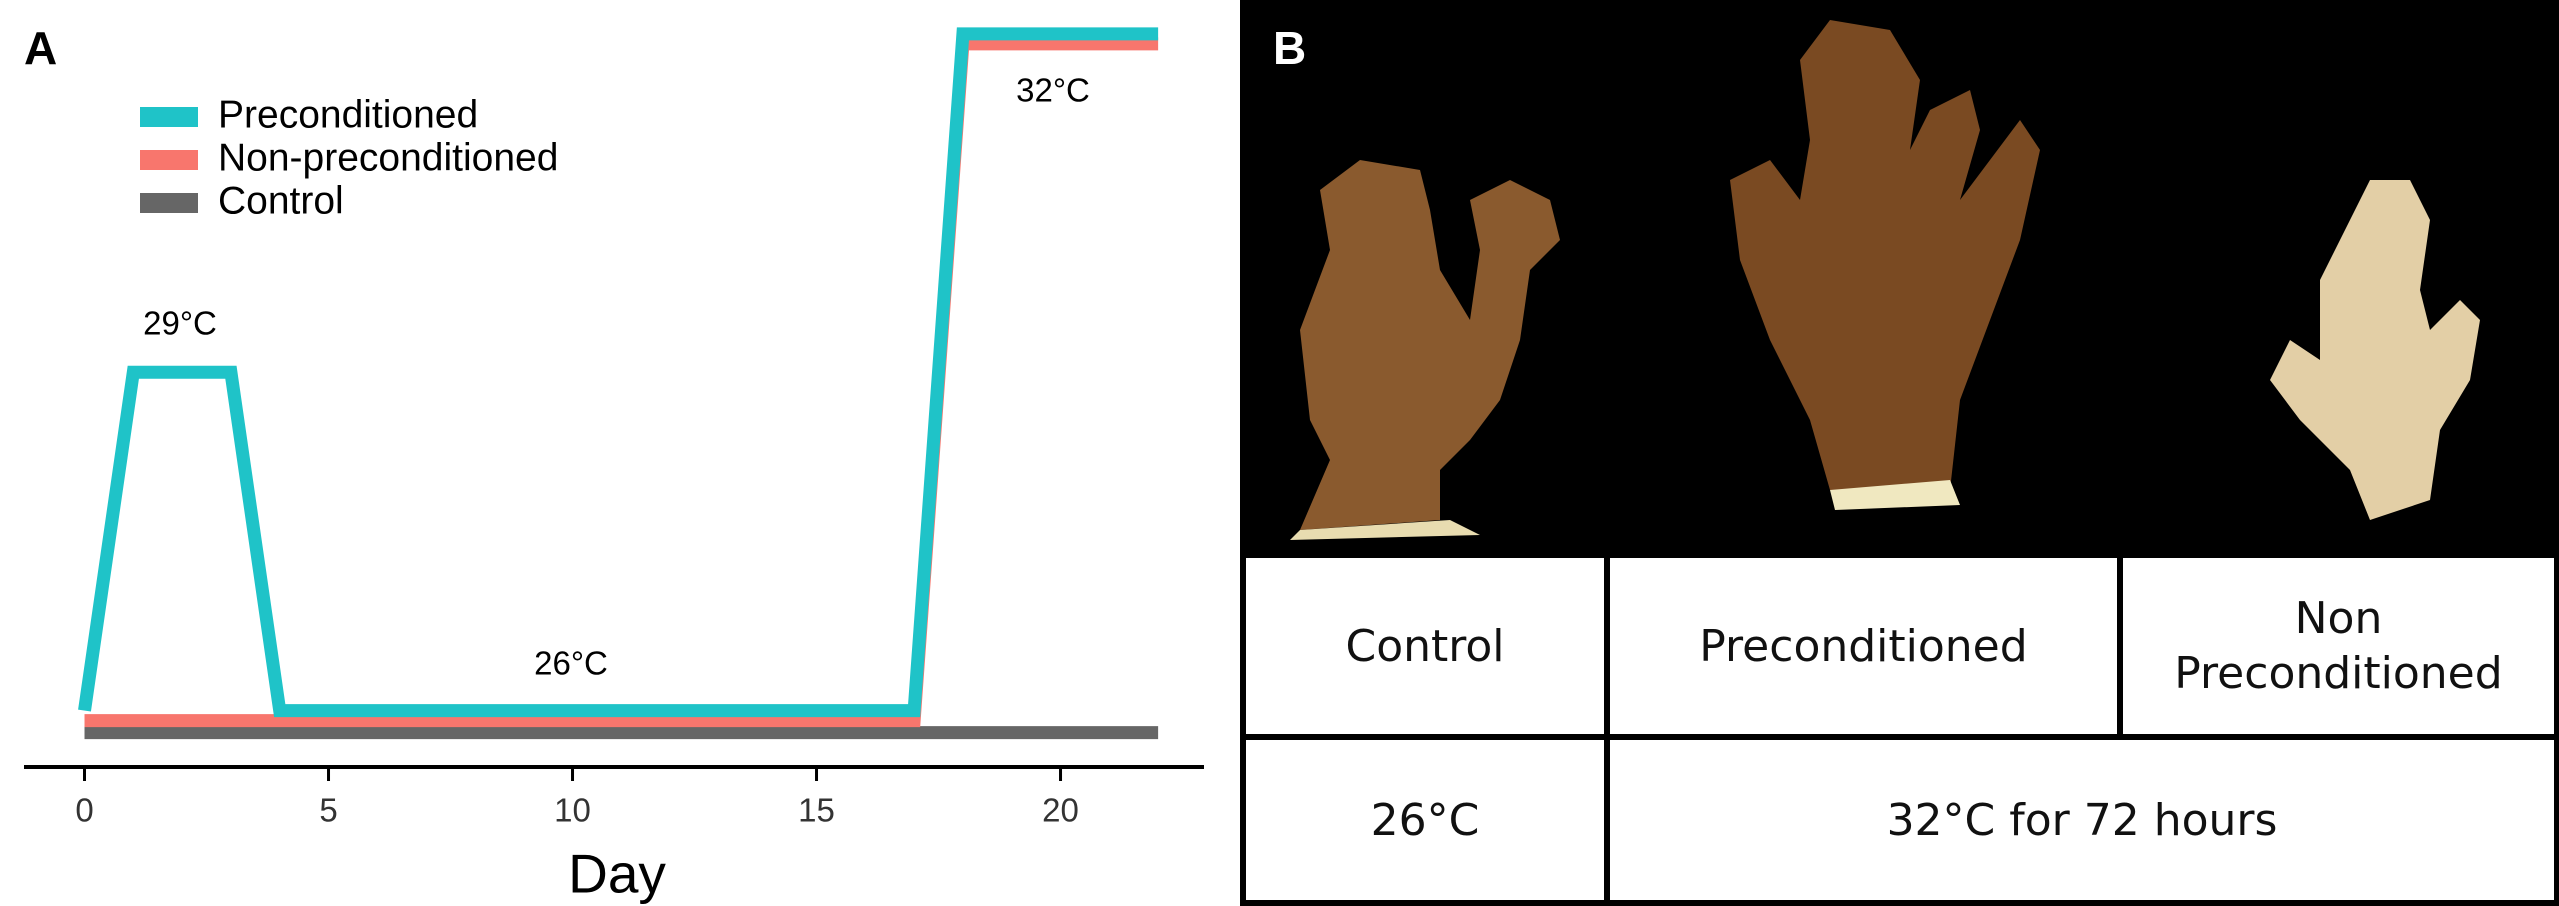 The width and height of the screenshot is (2559, 906). I want to click on table-cell: Non Preconditioned, so click(2338, 646).